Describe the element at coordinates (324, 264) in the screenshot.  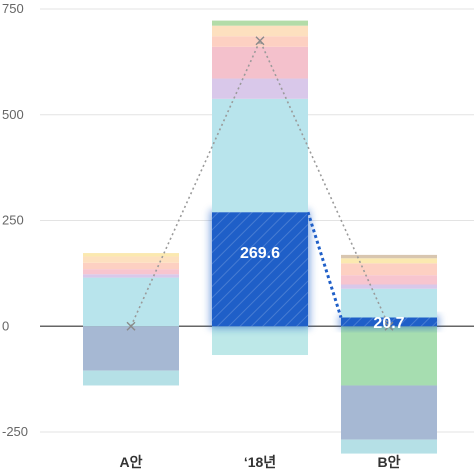
I see `highlight-connector` at that location.